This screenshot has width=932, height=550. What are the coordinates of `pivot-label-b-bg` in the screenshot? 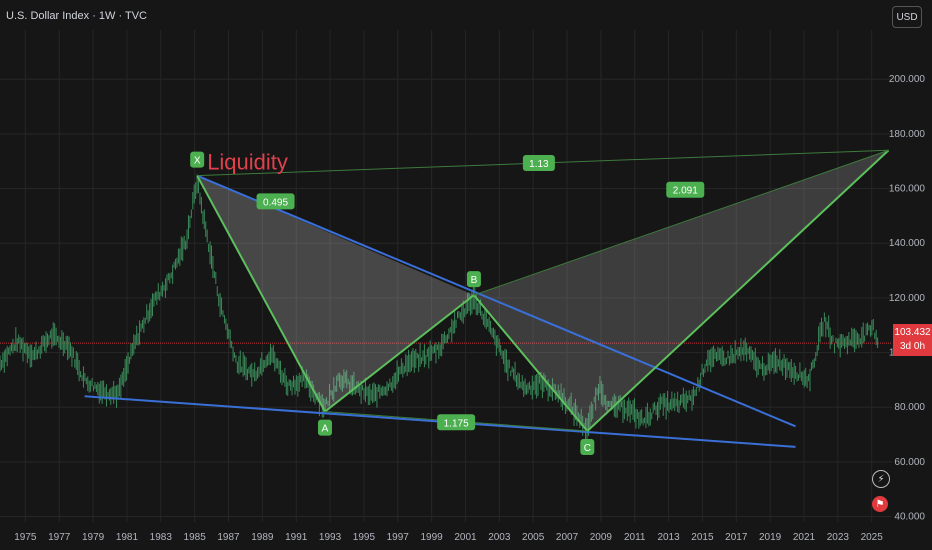 It's located at (473, 279).